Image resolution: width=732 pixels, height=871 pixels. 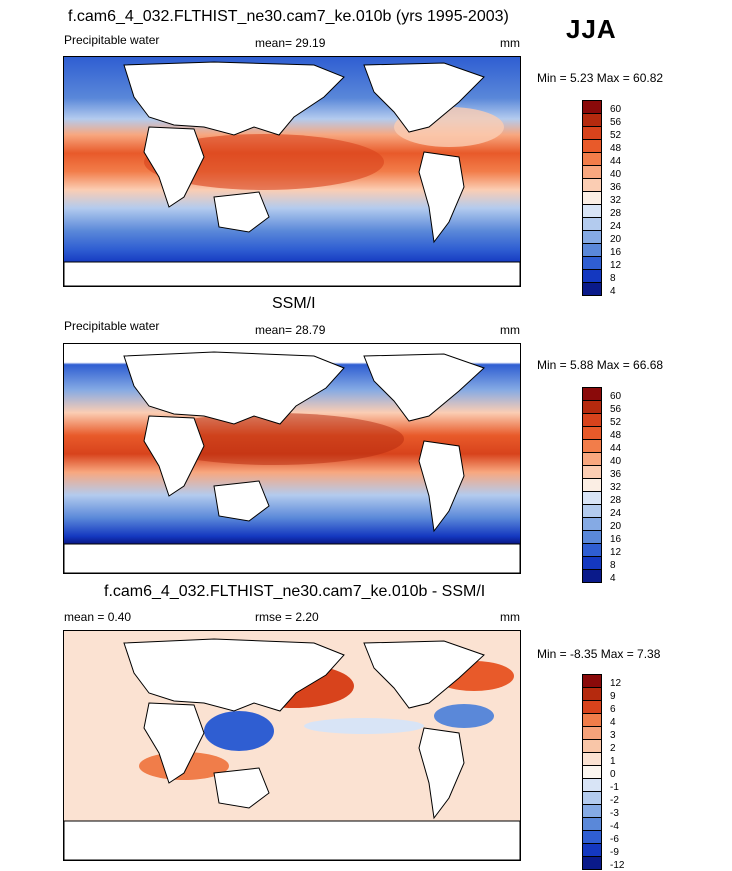 I want to click on panel-1-africa, so click(x=174, y=167).